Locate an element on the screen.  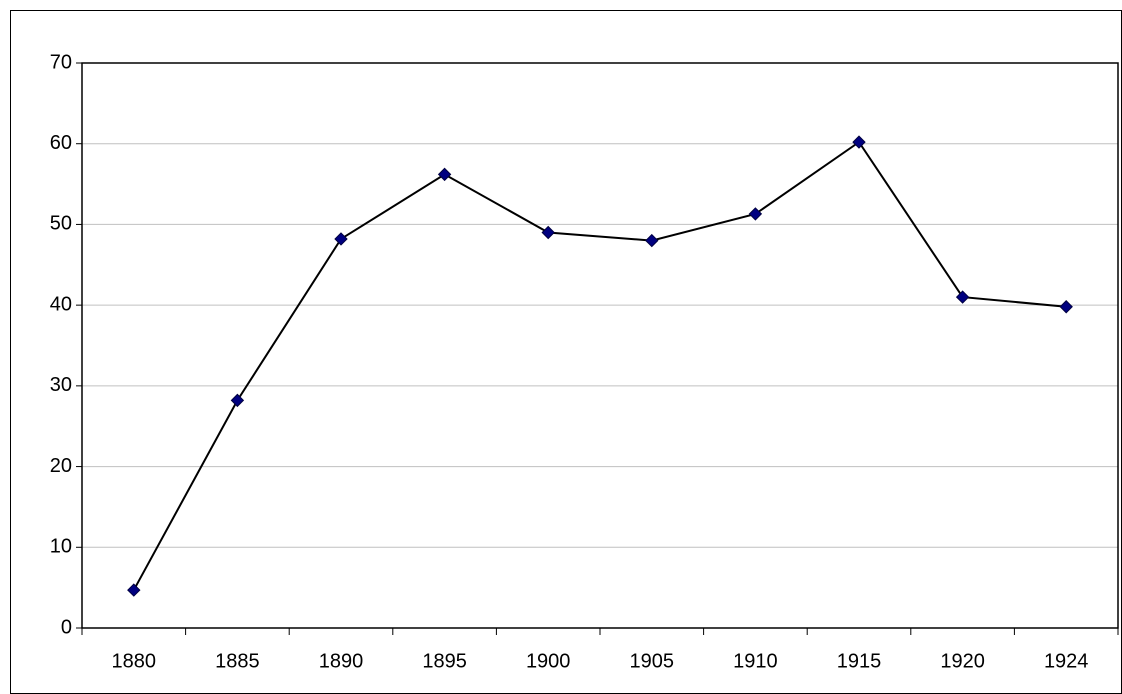
x-tick-label: 1924 is located at coordinates (1066, 661).